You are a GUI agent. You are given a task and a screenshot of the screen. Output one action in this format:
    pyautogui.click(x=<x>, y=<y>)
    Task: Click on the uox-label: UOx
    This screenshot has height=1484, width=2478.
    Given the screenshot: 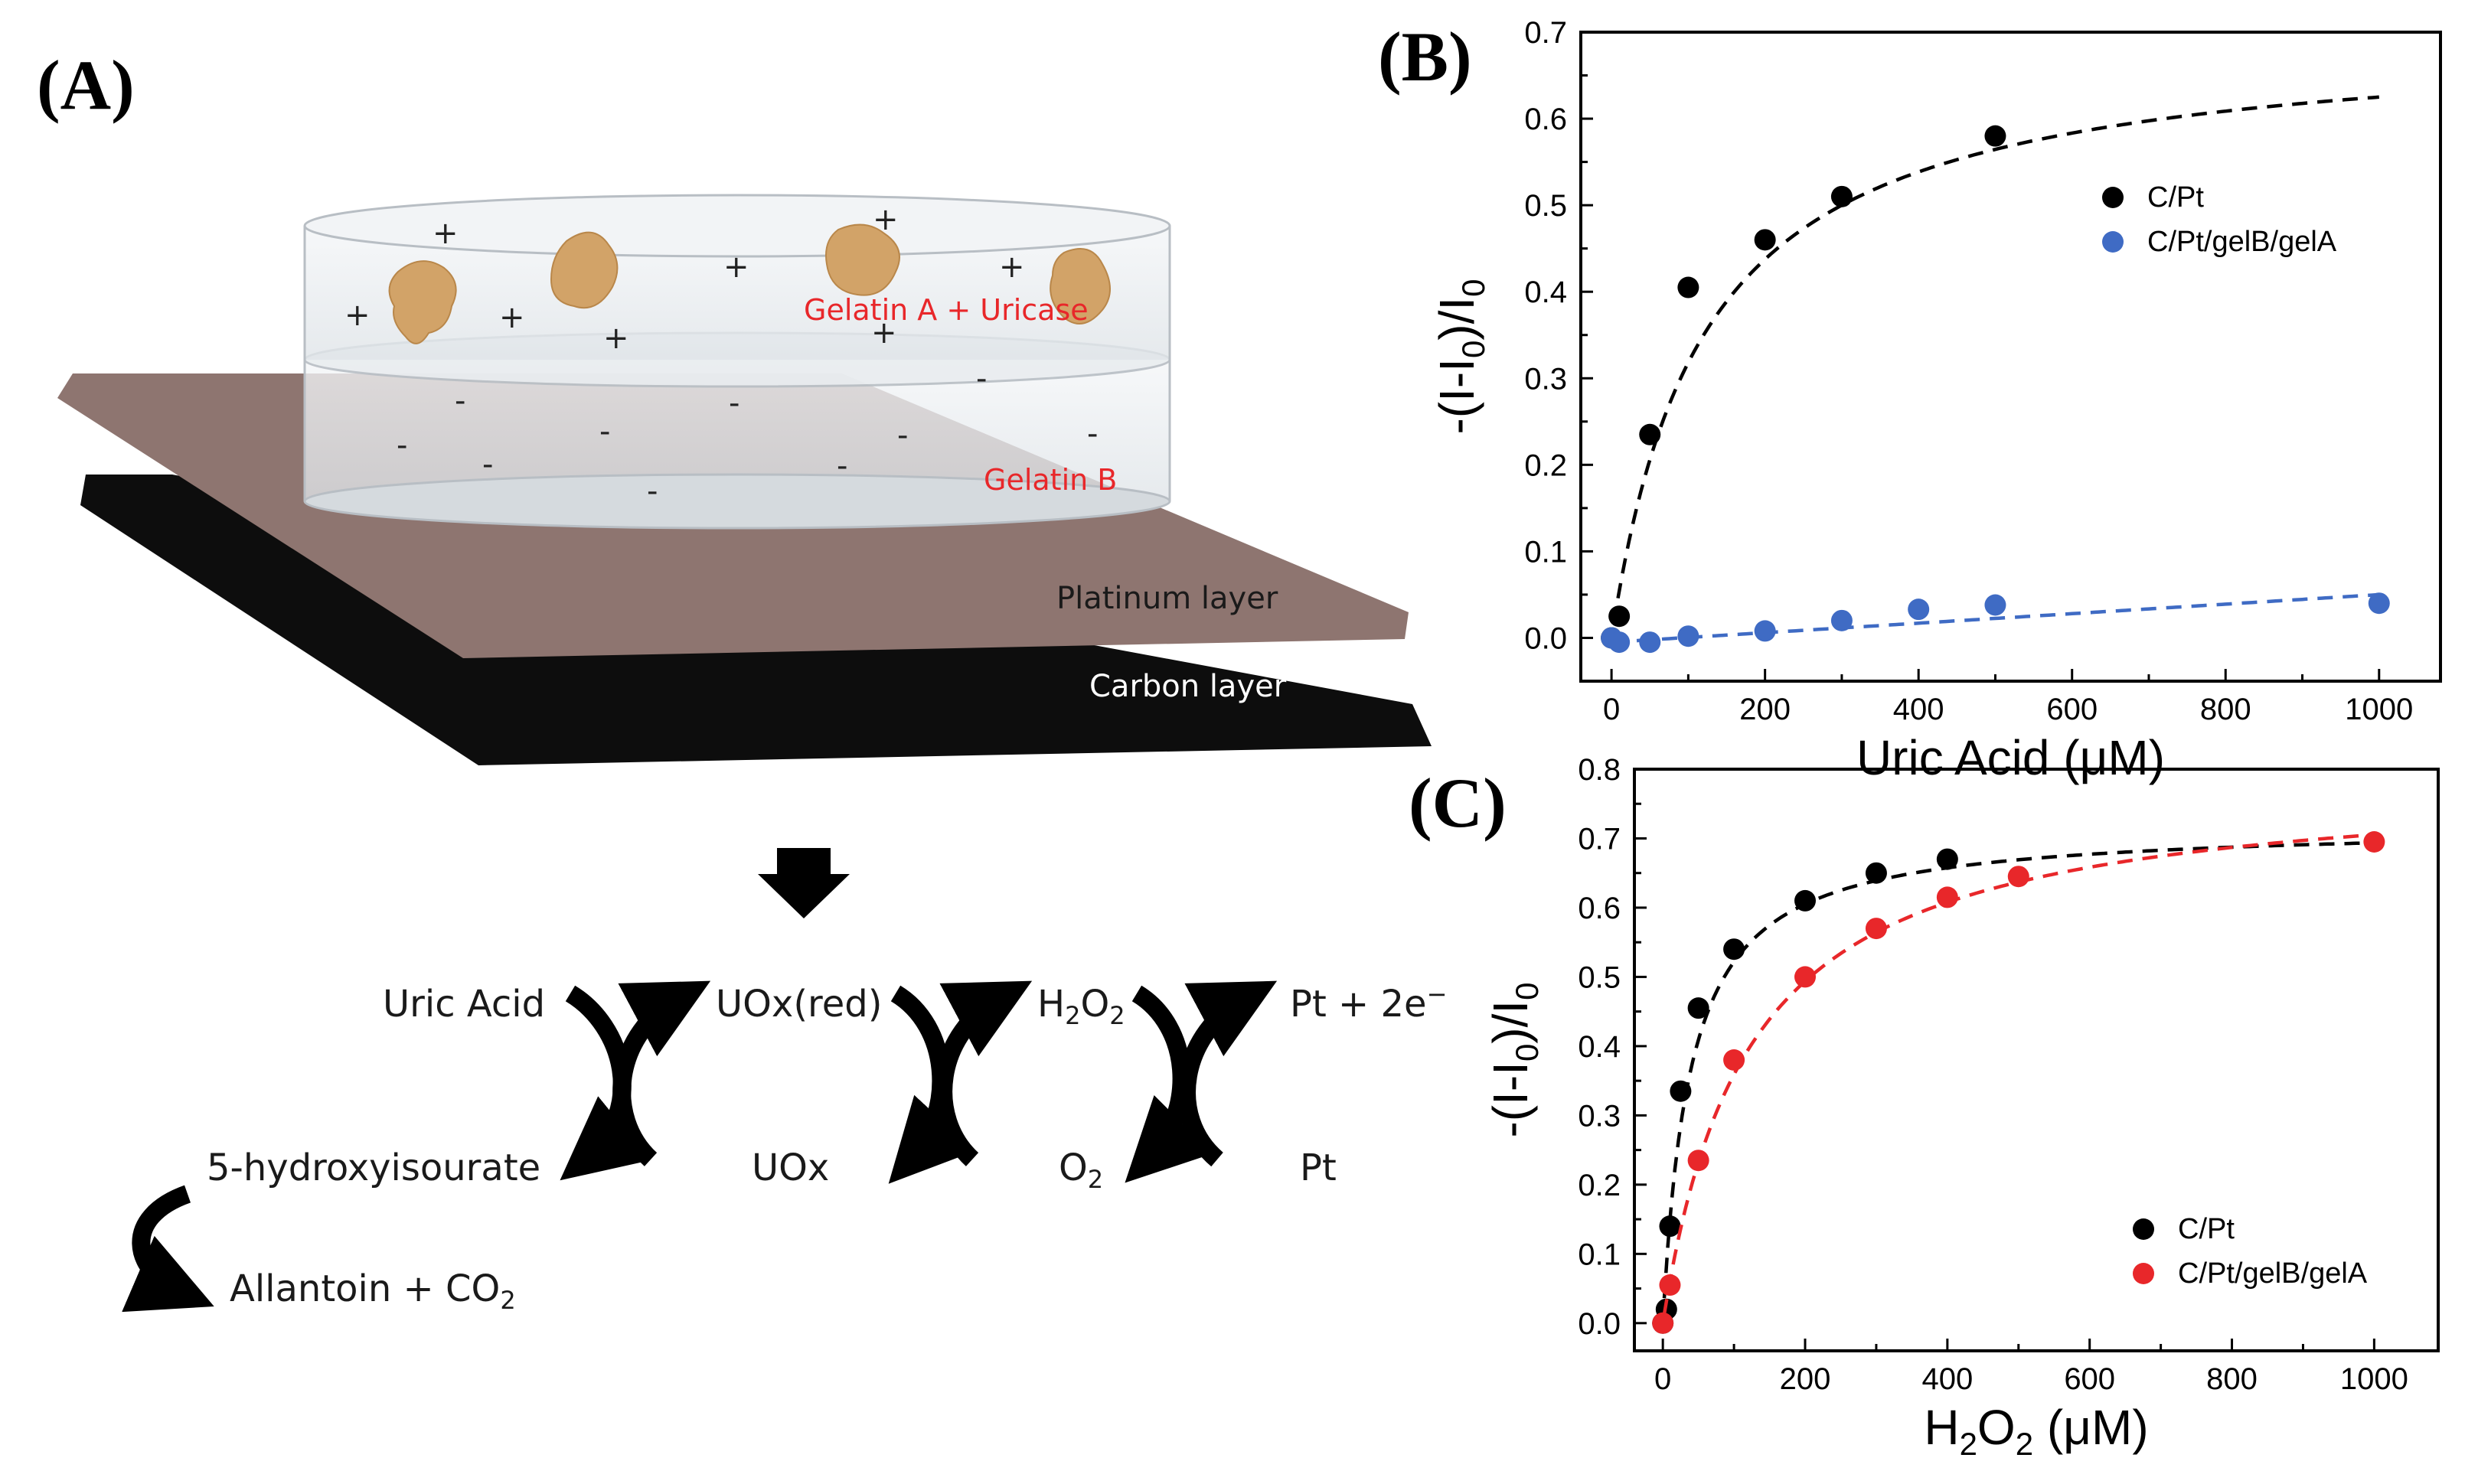 What is the action you would take?
    pyautogui.click(x=790, y=1167)
    